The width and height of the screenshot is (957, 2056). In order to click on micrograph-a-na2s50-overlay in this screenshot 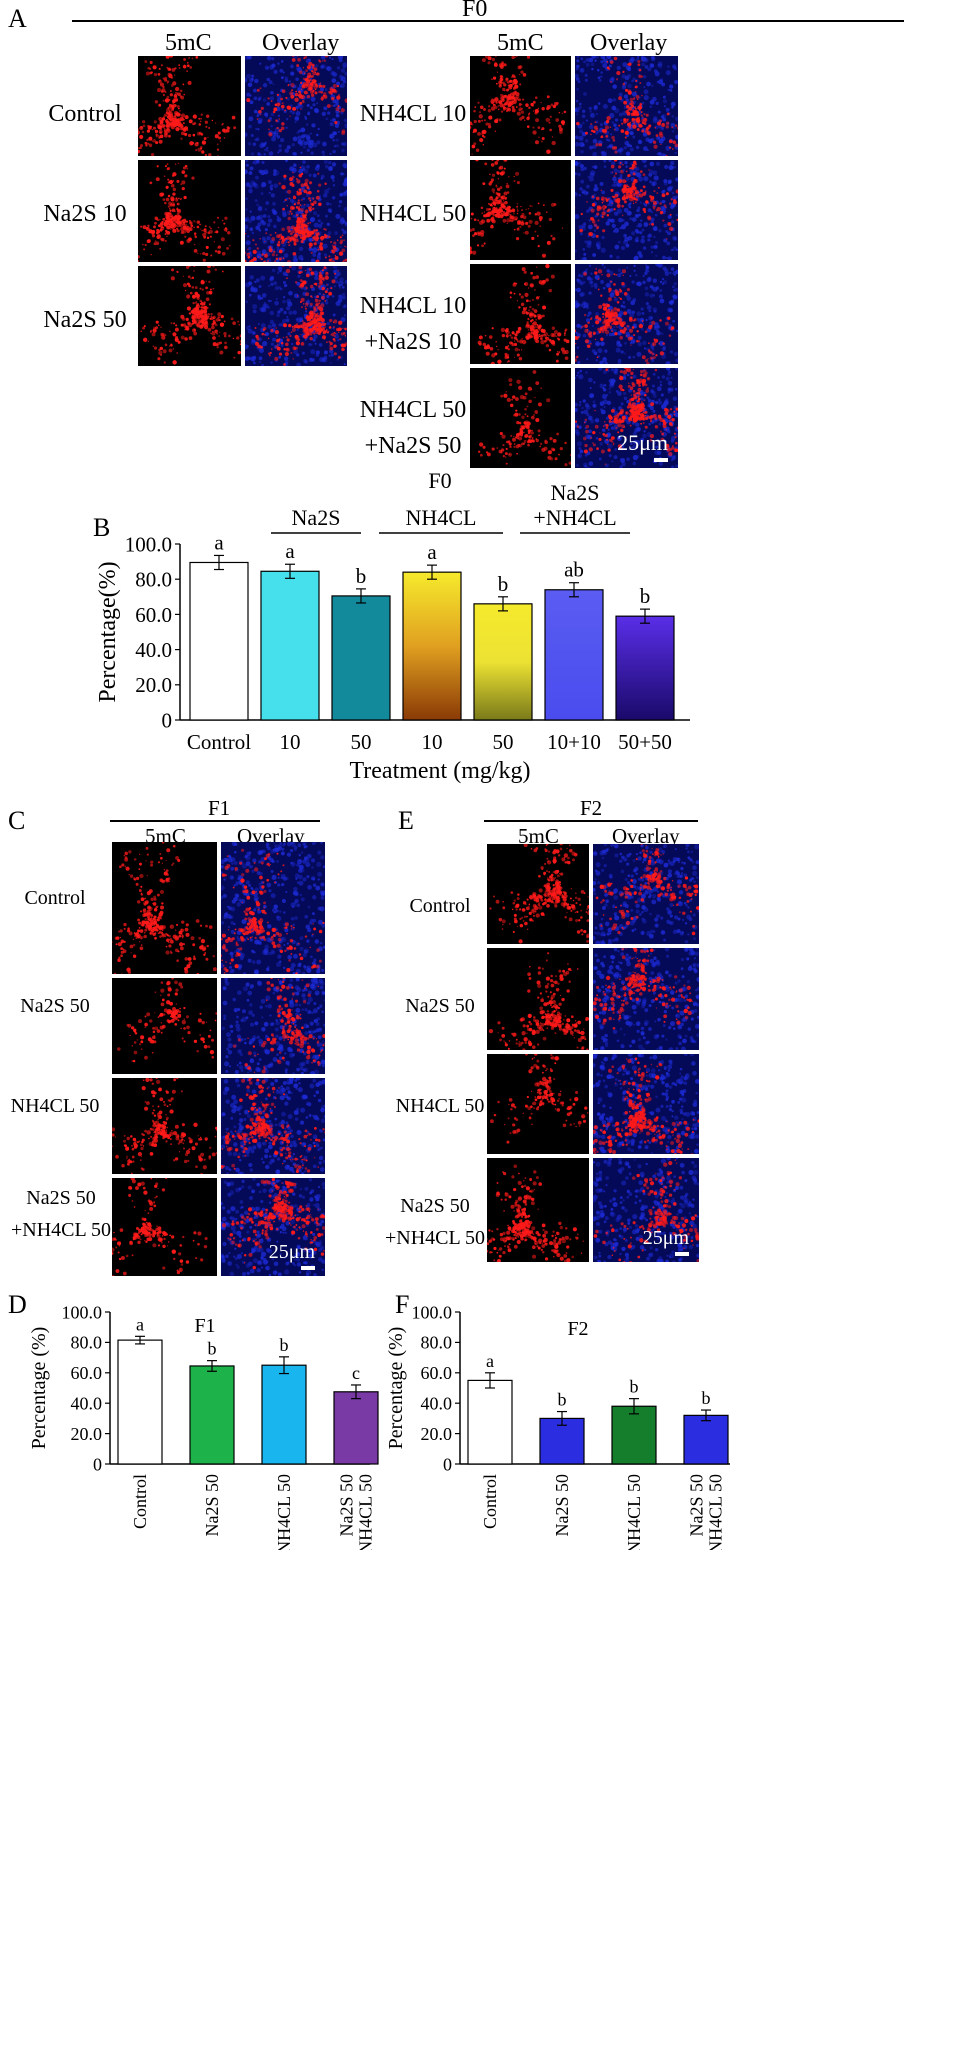, I will do `click(296, 316)`.